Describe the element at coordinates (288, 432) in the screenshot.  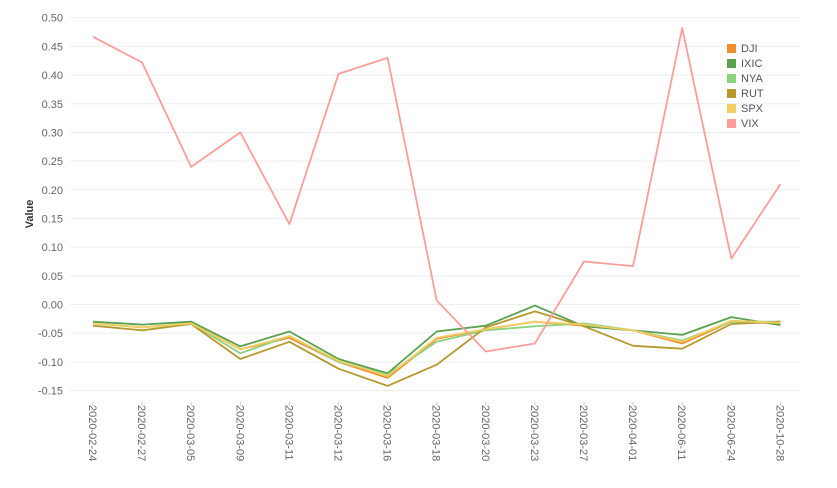
I see `x-tick-label: 2020-03-11` at that location.